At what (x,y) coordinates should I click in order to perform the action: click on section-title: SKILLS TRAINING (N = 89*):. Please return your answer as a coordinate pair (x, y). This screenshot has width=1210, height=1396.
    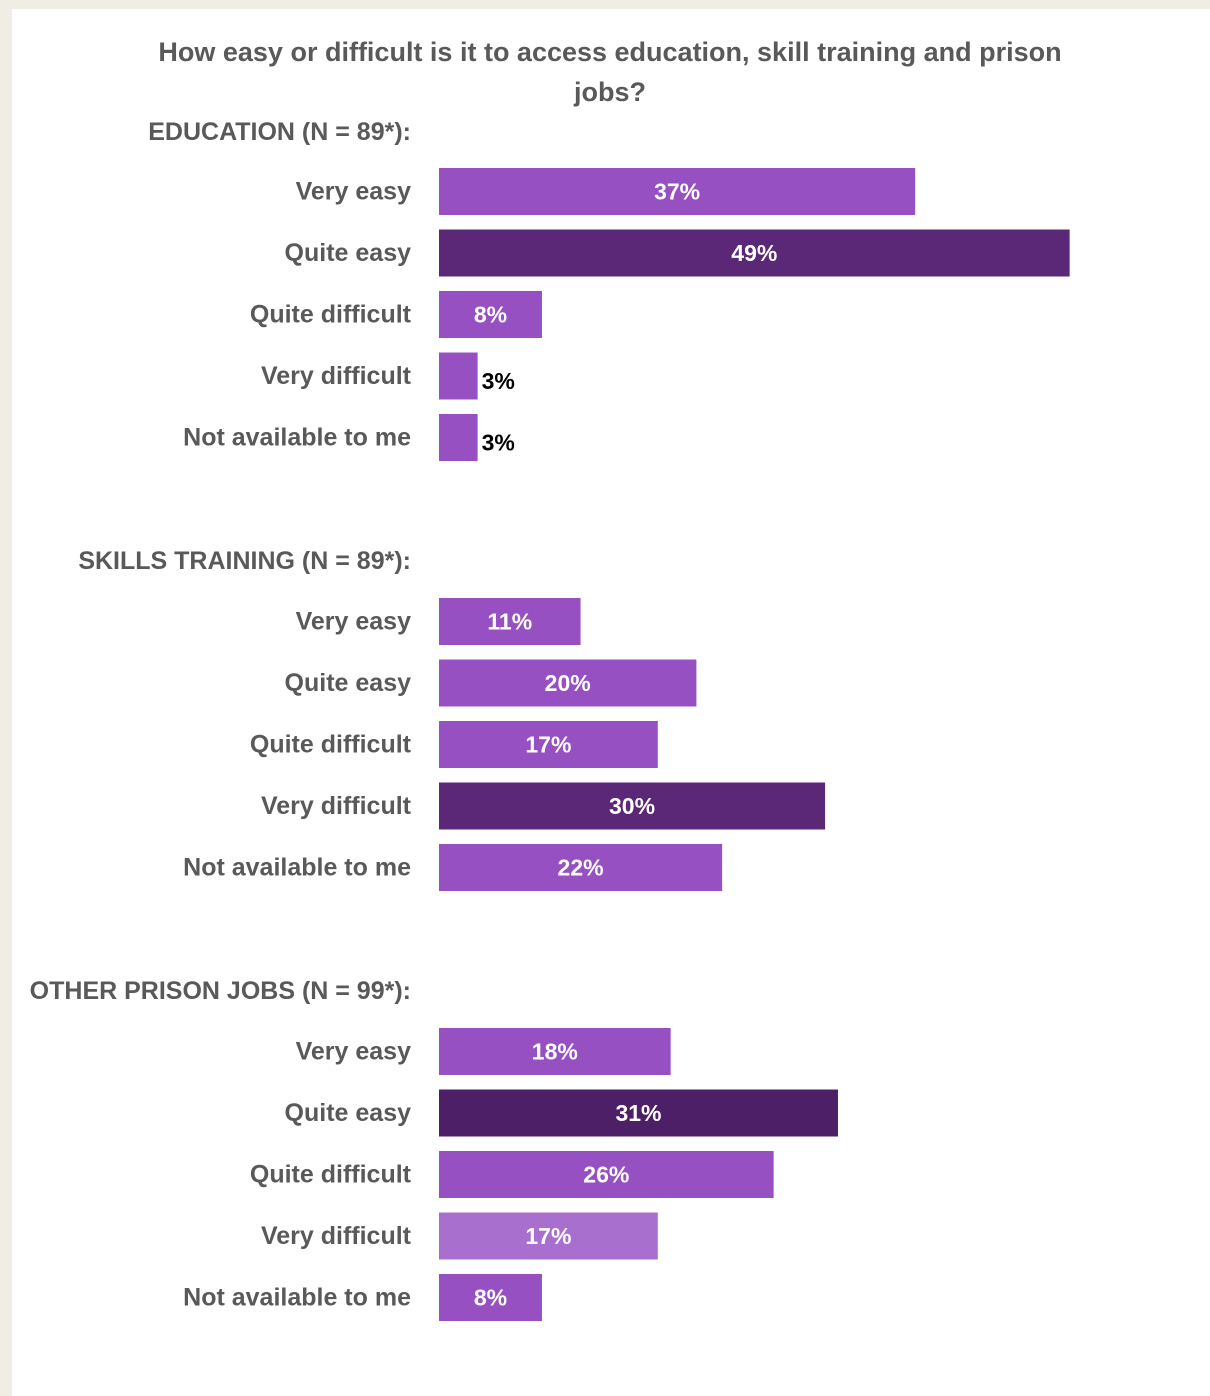
    Looking at the image, I should click on (244, 561).